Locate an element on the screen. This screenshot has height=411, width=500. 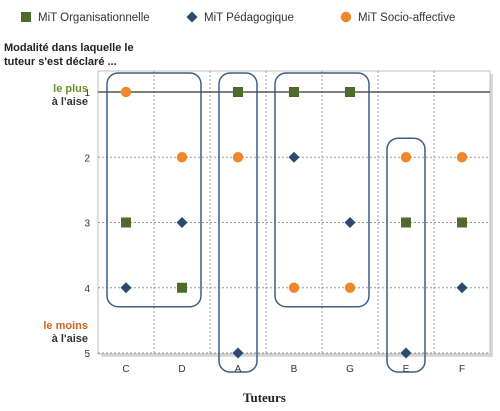
least-comfortable-line-1: le moins is located at coordinates (65, 326).